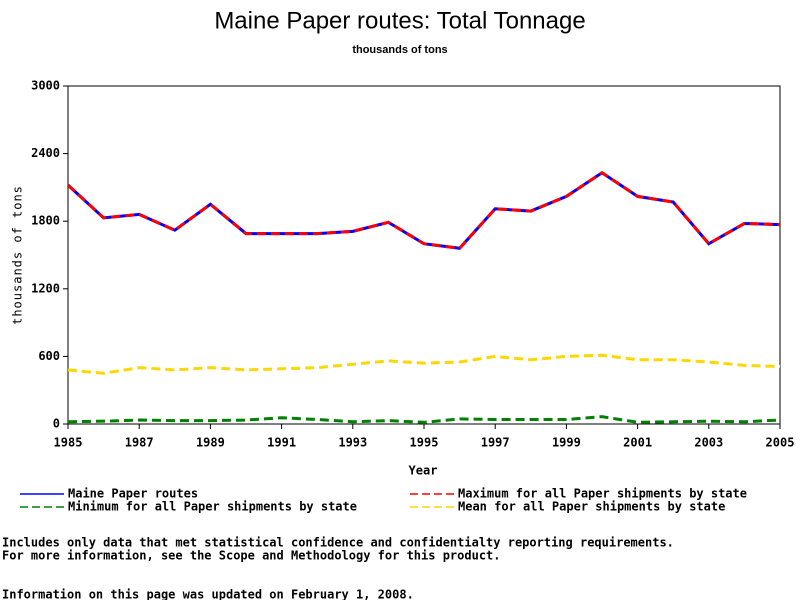 The image size is (800, 604). I want to click on x-axis-label: Year, so click(423, 471).